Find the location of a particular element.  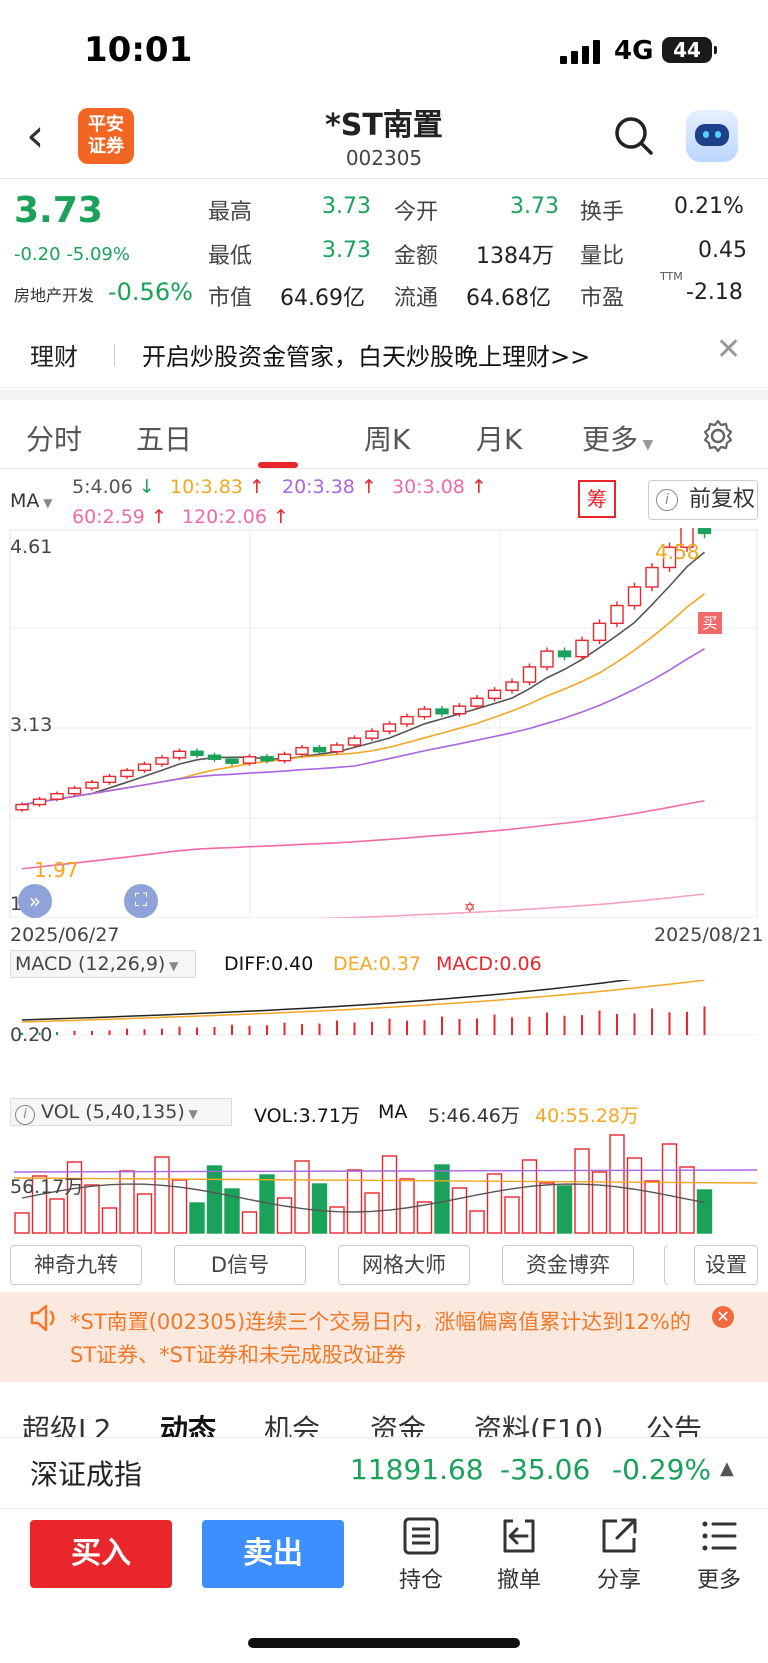

signal-icon is located at coordinates (581, 52).